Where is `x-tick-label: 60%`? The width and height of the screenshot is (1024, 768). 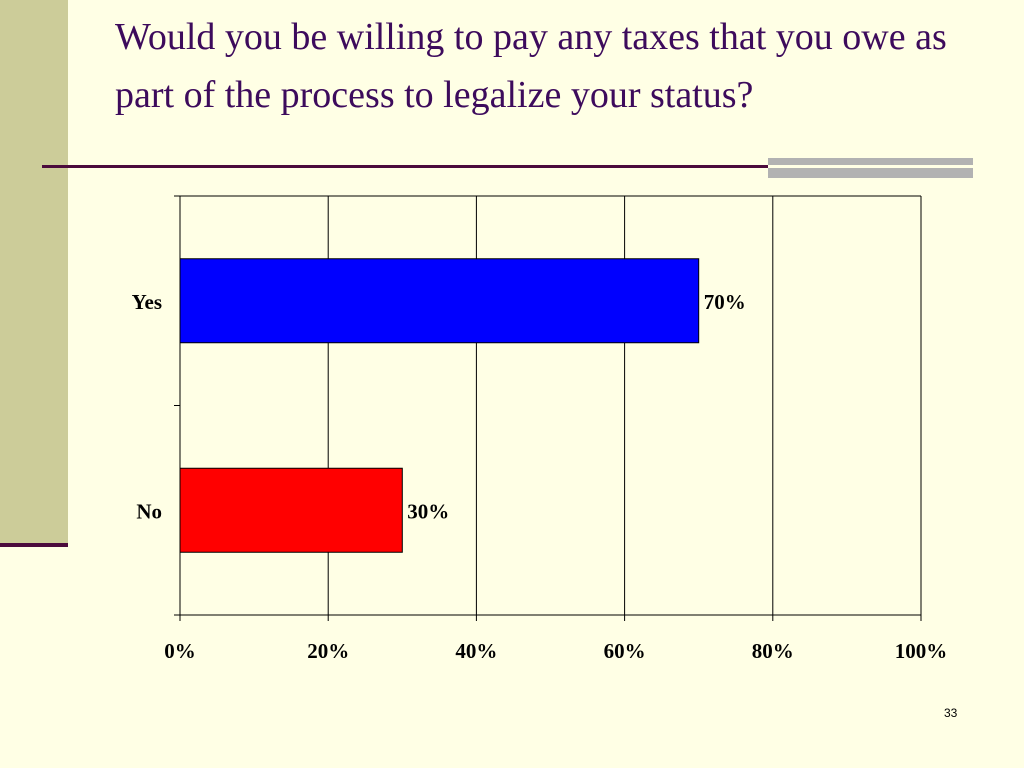 x-tick-label: 60% is located at coordinates (625, 651).